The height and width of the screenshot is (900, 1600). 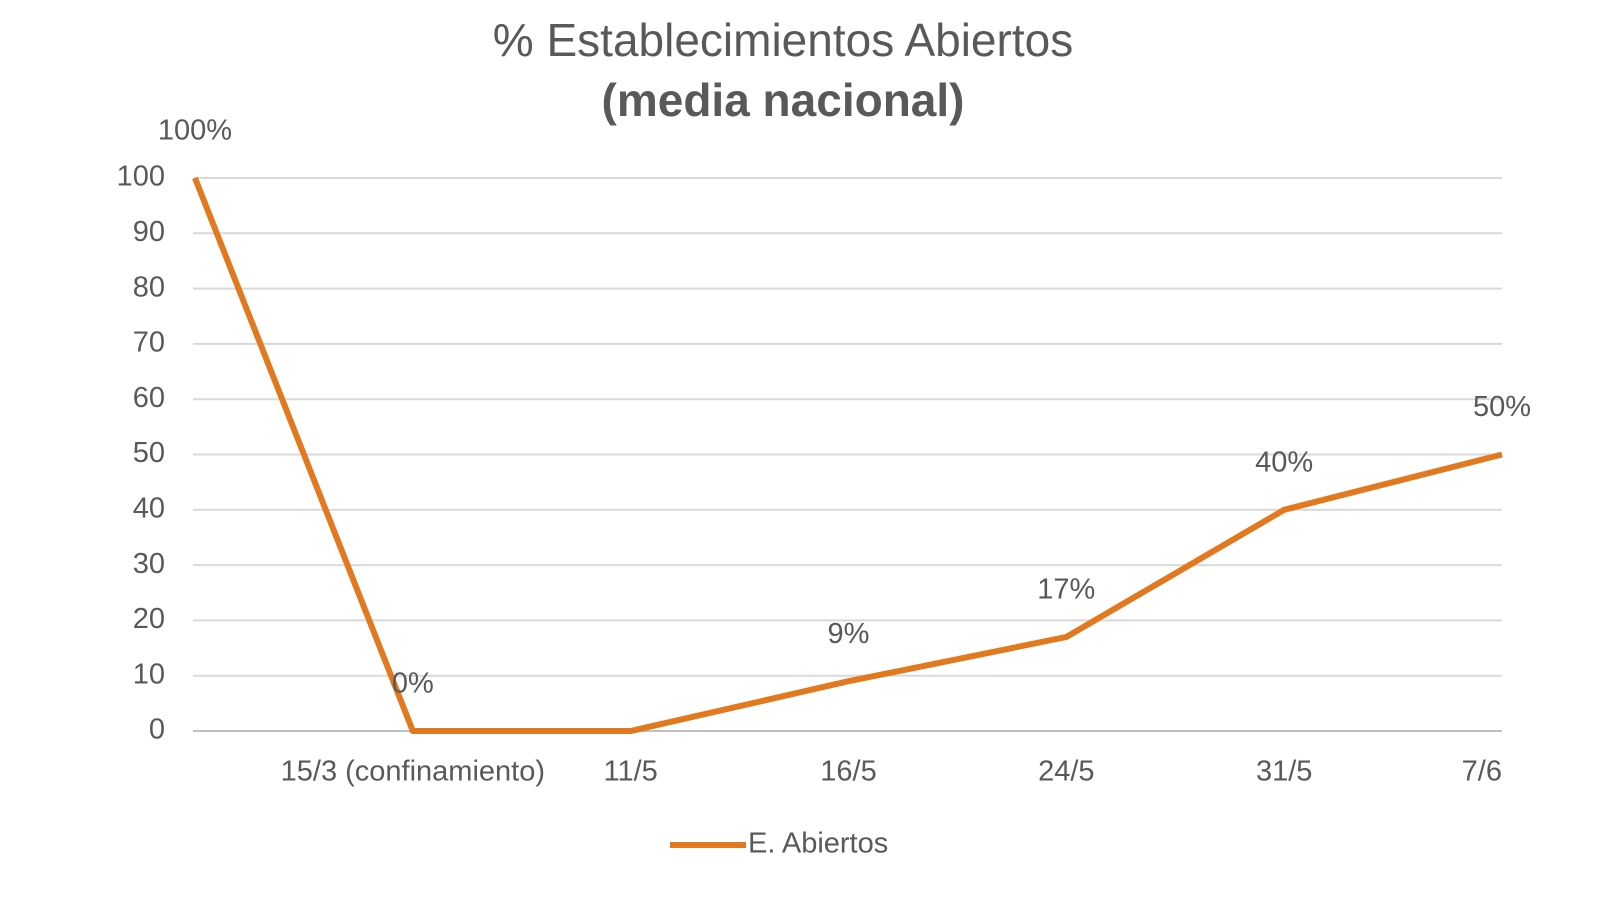 What do you see at coordinates (149, 508) in the screenshot?
I see `y-tick-label: 40` at bounding box center [149, 508].